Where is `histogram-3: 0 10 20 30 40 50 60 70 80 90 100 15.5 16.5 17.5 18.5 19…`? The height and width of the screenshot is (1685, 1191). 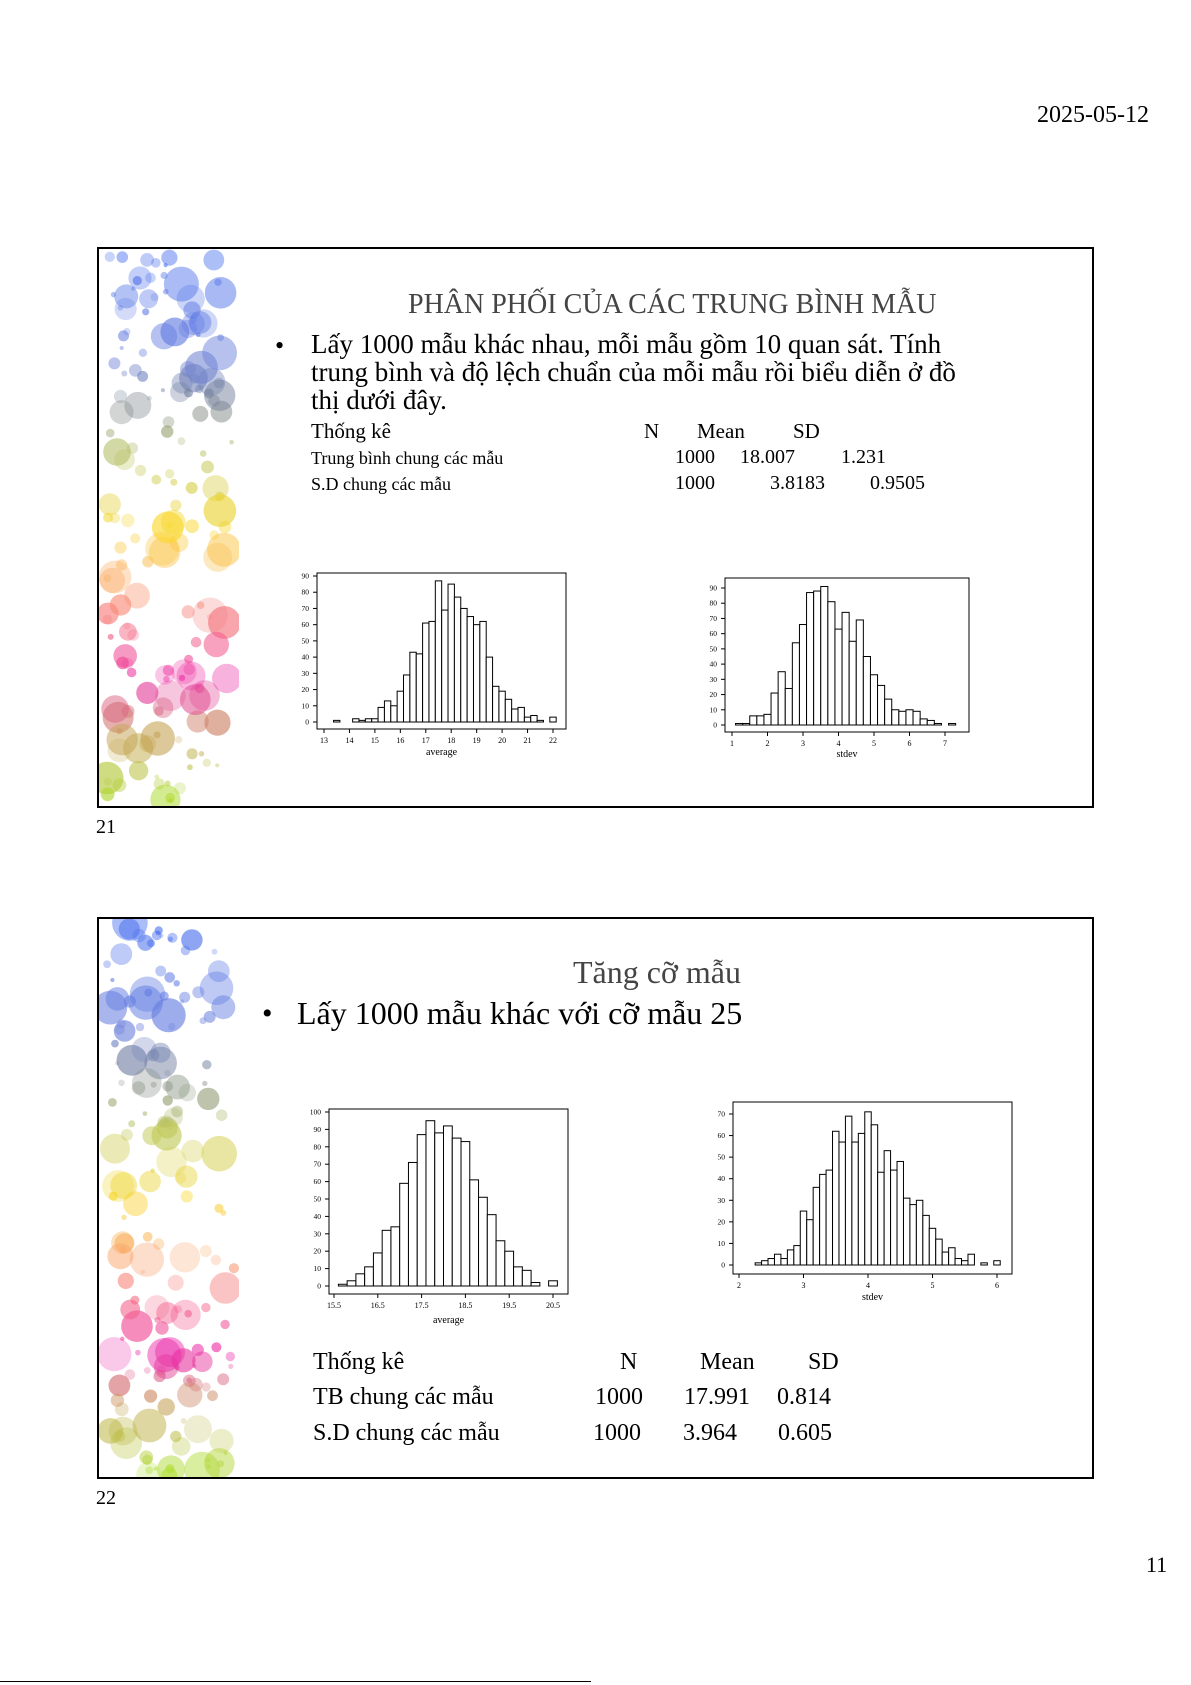 histogram-3: 0 10 20 30 40 50 60 70 80 90 100 15.5 16.5 17.5 18.5 19… is located at coordinates (439, 1217).